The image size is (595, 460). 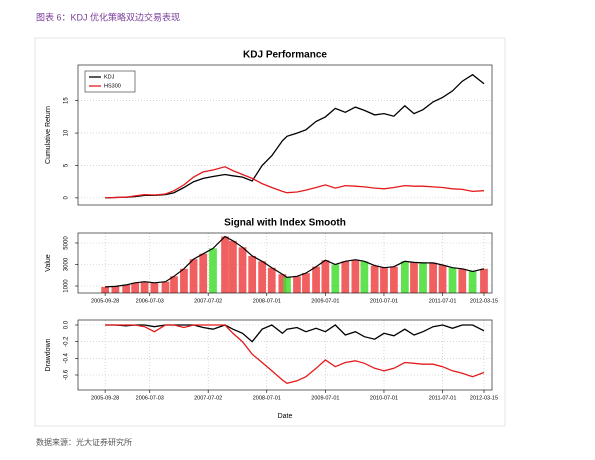 I want to click on y-tick-label: -0.6, so click(x=67, y=374).